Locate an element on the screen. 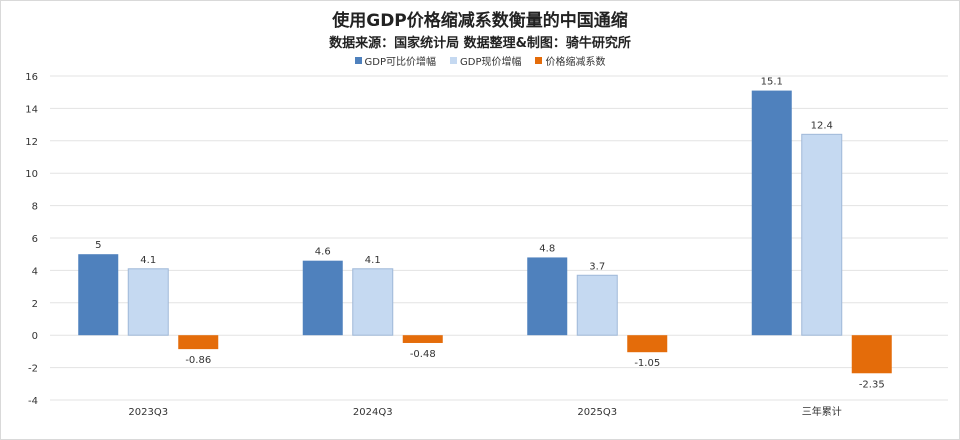 This screenshot has height=440, width=960. y-tick-label: 2 is located at coordinates (35, 304).